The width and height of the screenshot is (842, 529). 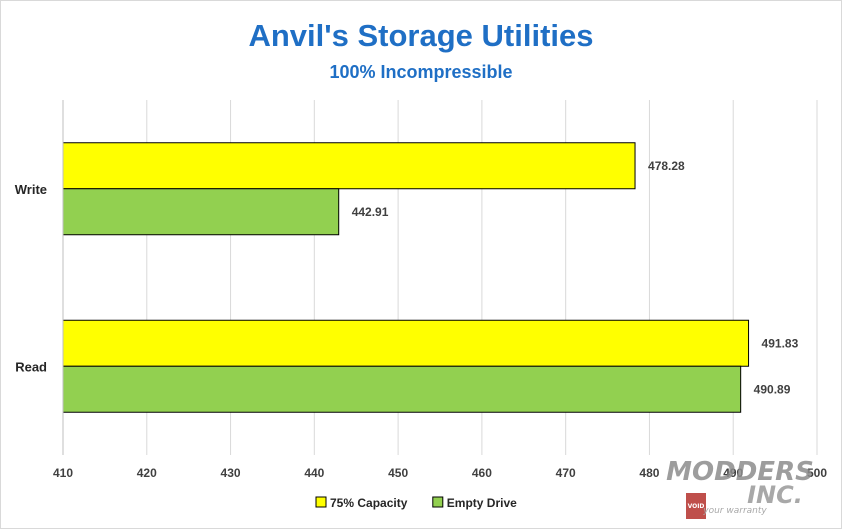 What do you see at coordinates (772, 389) in the screenshot?
I see `data-label: 490.89` at bounding box center [772, 389].